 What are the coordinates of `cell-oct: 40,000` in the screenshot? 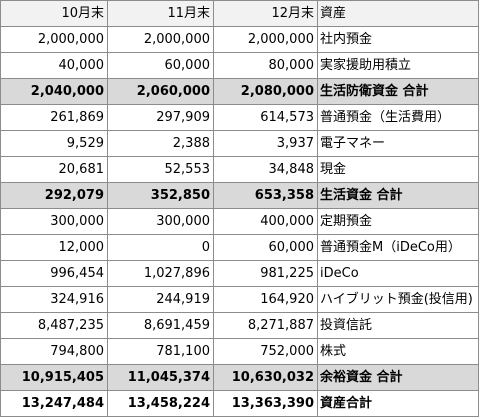 It's located at (54, 65).